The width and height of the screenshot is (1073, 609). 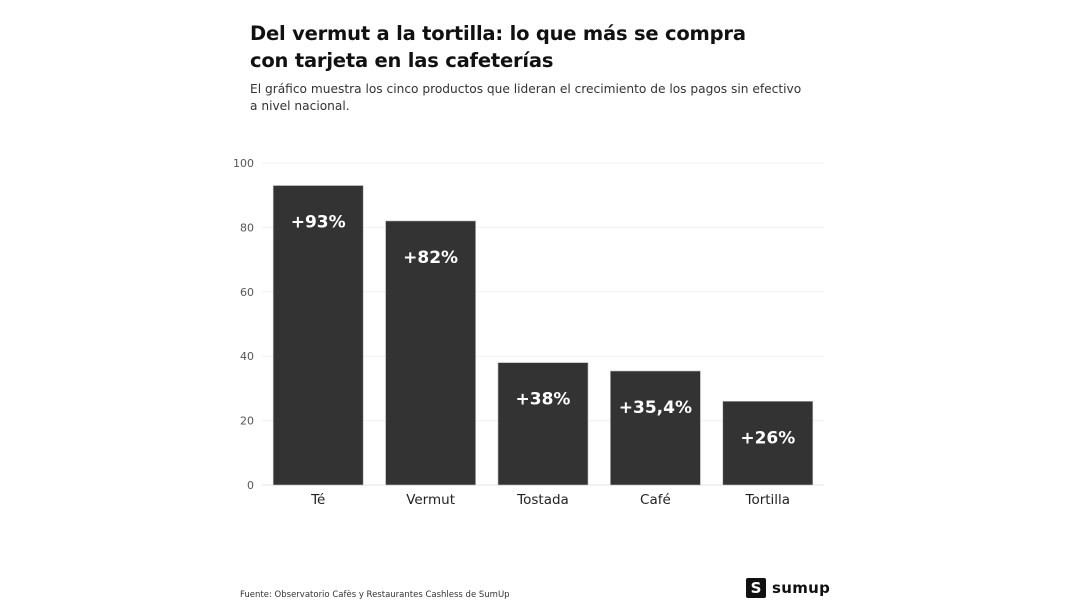 What do you see at coordinates (801, 588) in the screenshot?
I see `logo-text: sumup` at bounding box center [801, 588].